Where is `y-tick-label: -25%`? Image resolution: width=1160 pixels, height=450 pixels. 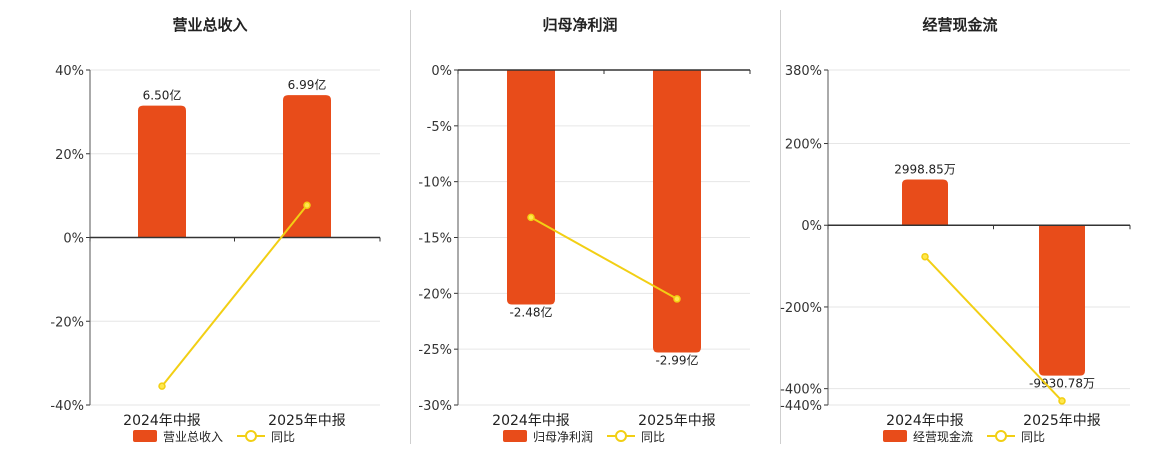 y-tick-label: -25% is located at coordinates (435, 350).